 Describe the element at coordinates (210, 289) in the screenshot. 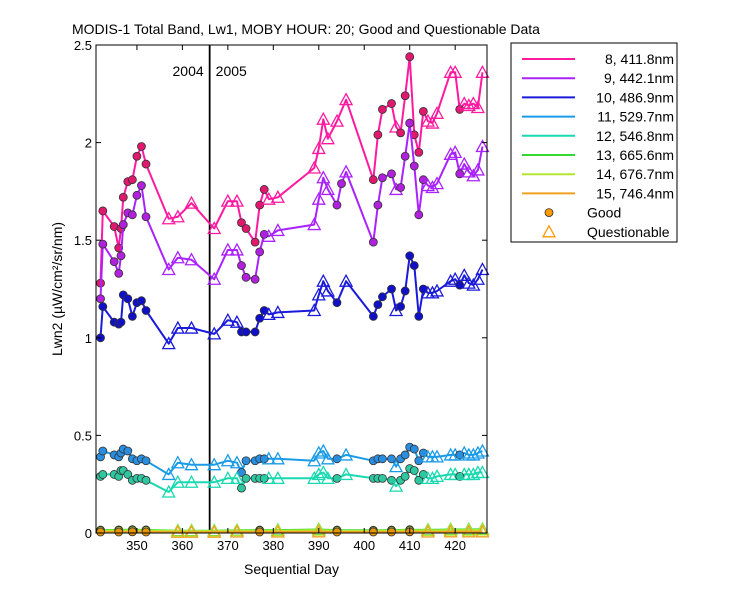

I see `year-divider: 2004 2005` at that location.